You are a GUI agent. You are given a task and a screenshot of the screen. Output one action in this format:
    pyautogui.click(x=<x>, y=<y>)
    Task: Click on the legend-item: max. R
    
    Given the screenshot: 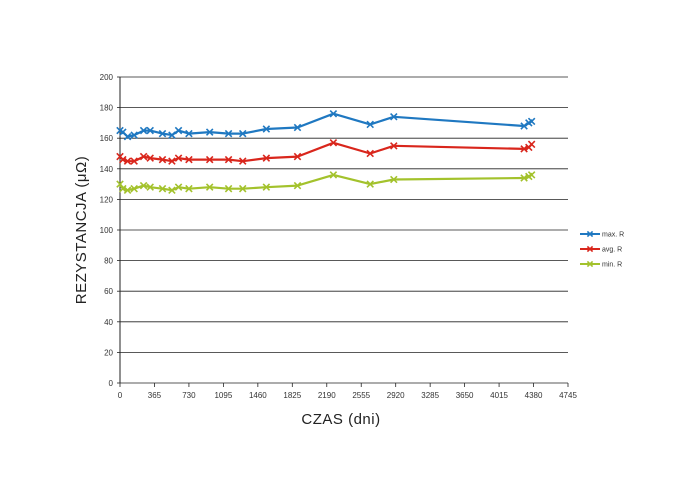 What is the action you would take?
    pyautogui.click(x=602, y=234)
    